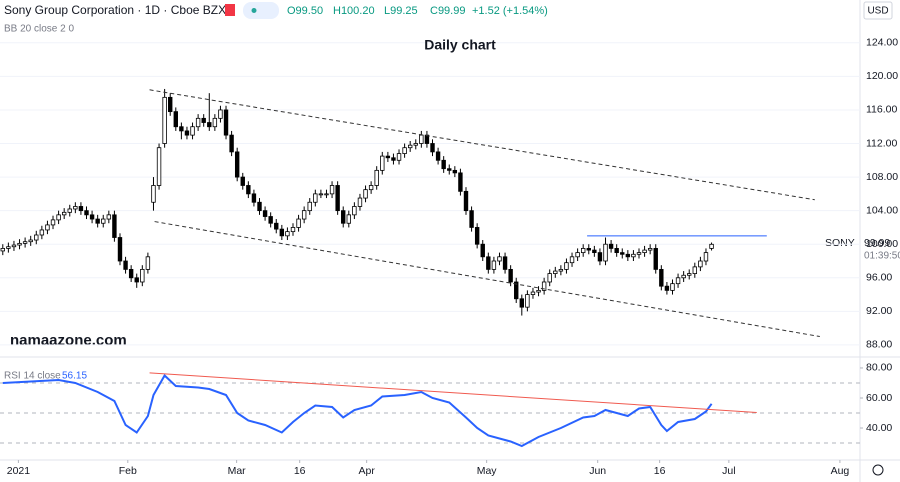 This screenshot has height=482, width=900. I want to click on y-tick-label: 88.00, so click(879, 345).